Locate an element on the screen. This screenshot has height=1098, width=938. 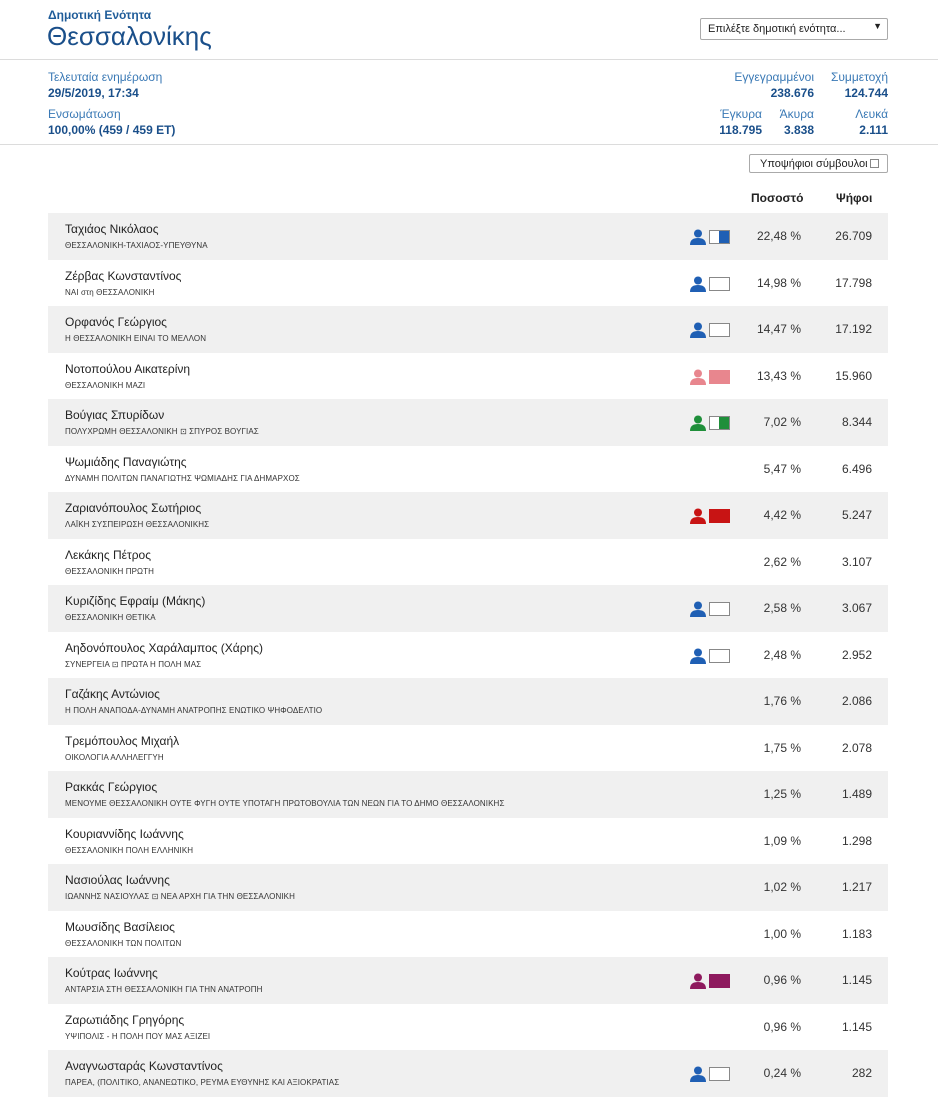
turnout-label: Συμμετοχή is located at coordinates (859, 77).